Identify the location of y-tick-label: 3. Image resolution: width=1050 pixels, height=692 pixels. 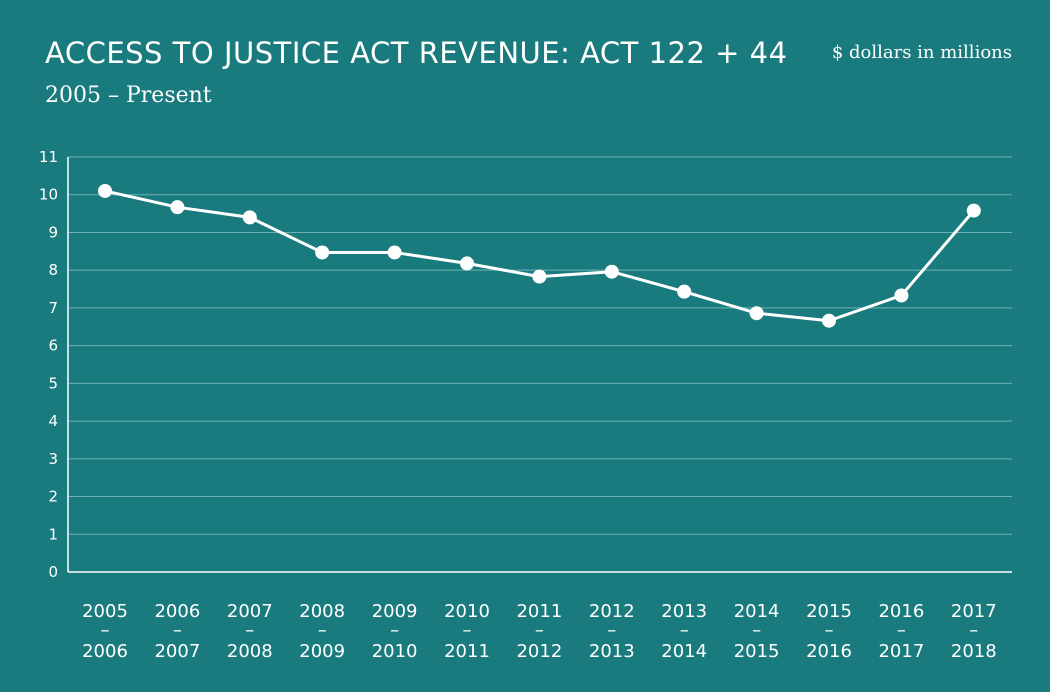
(53, 459).